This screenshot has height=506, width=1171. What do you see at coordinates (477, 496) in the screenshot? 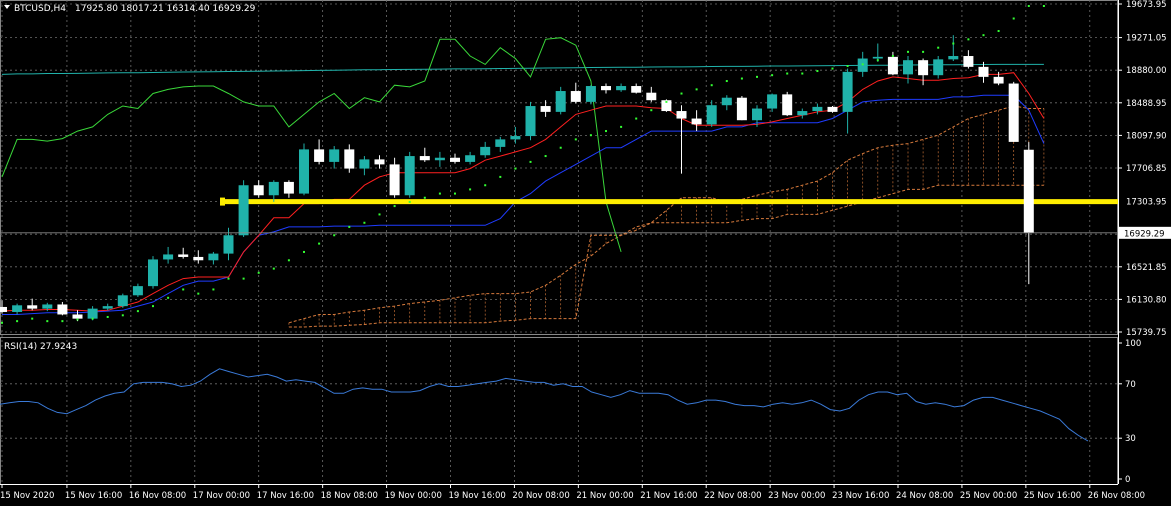
I see `time-tick-label: 19 Nov 16:00` at bounding box center [477, 496].